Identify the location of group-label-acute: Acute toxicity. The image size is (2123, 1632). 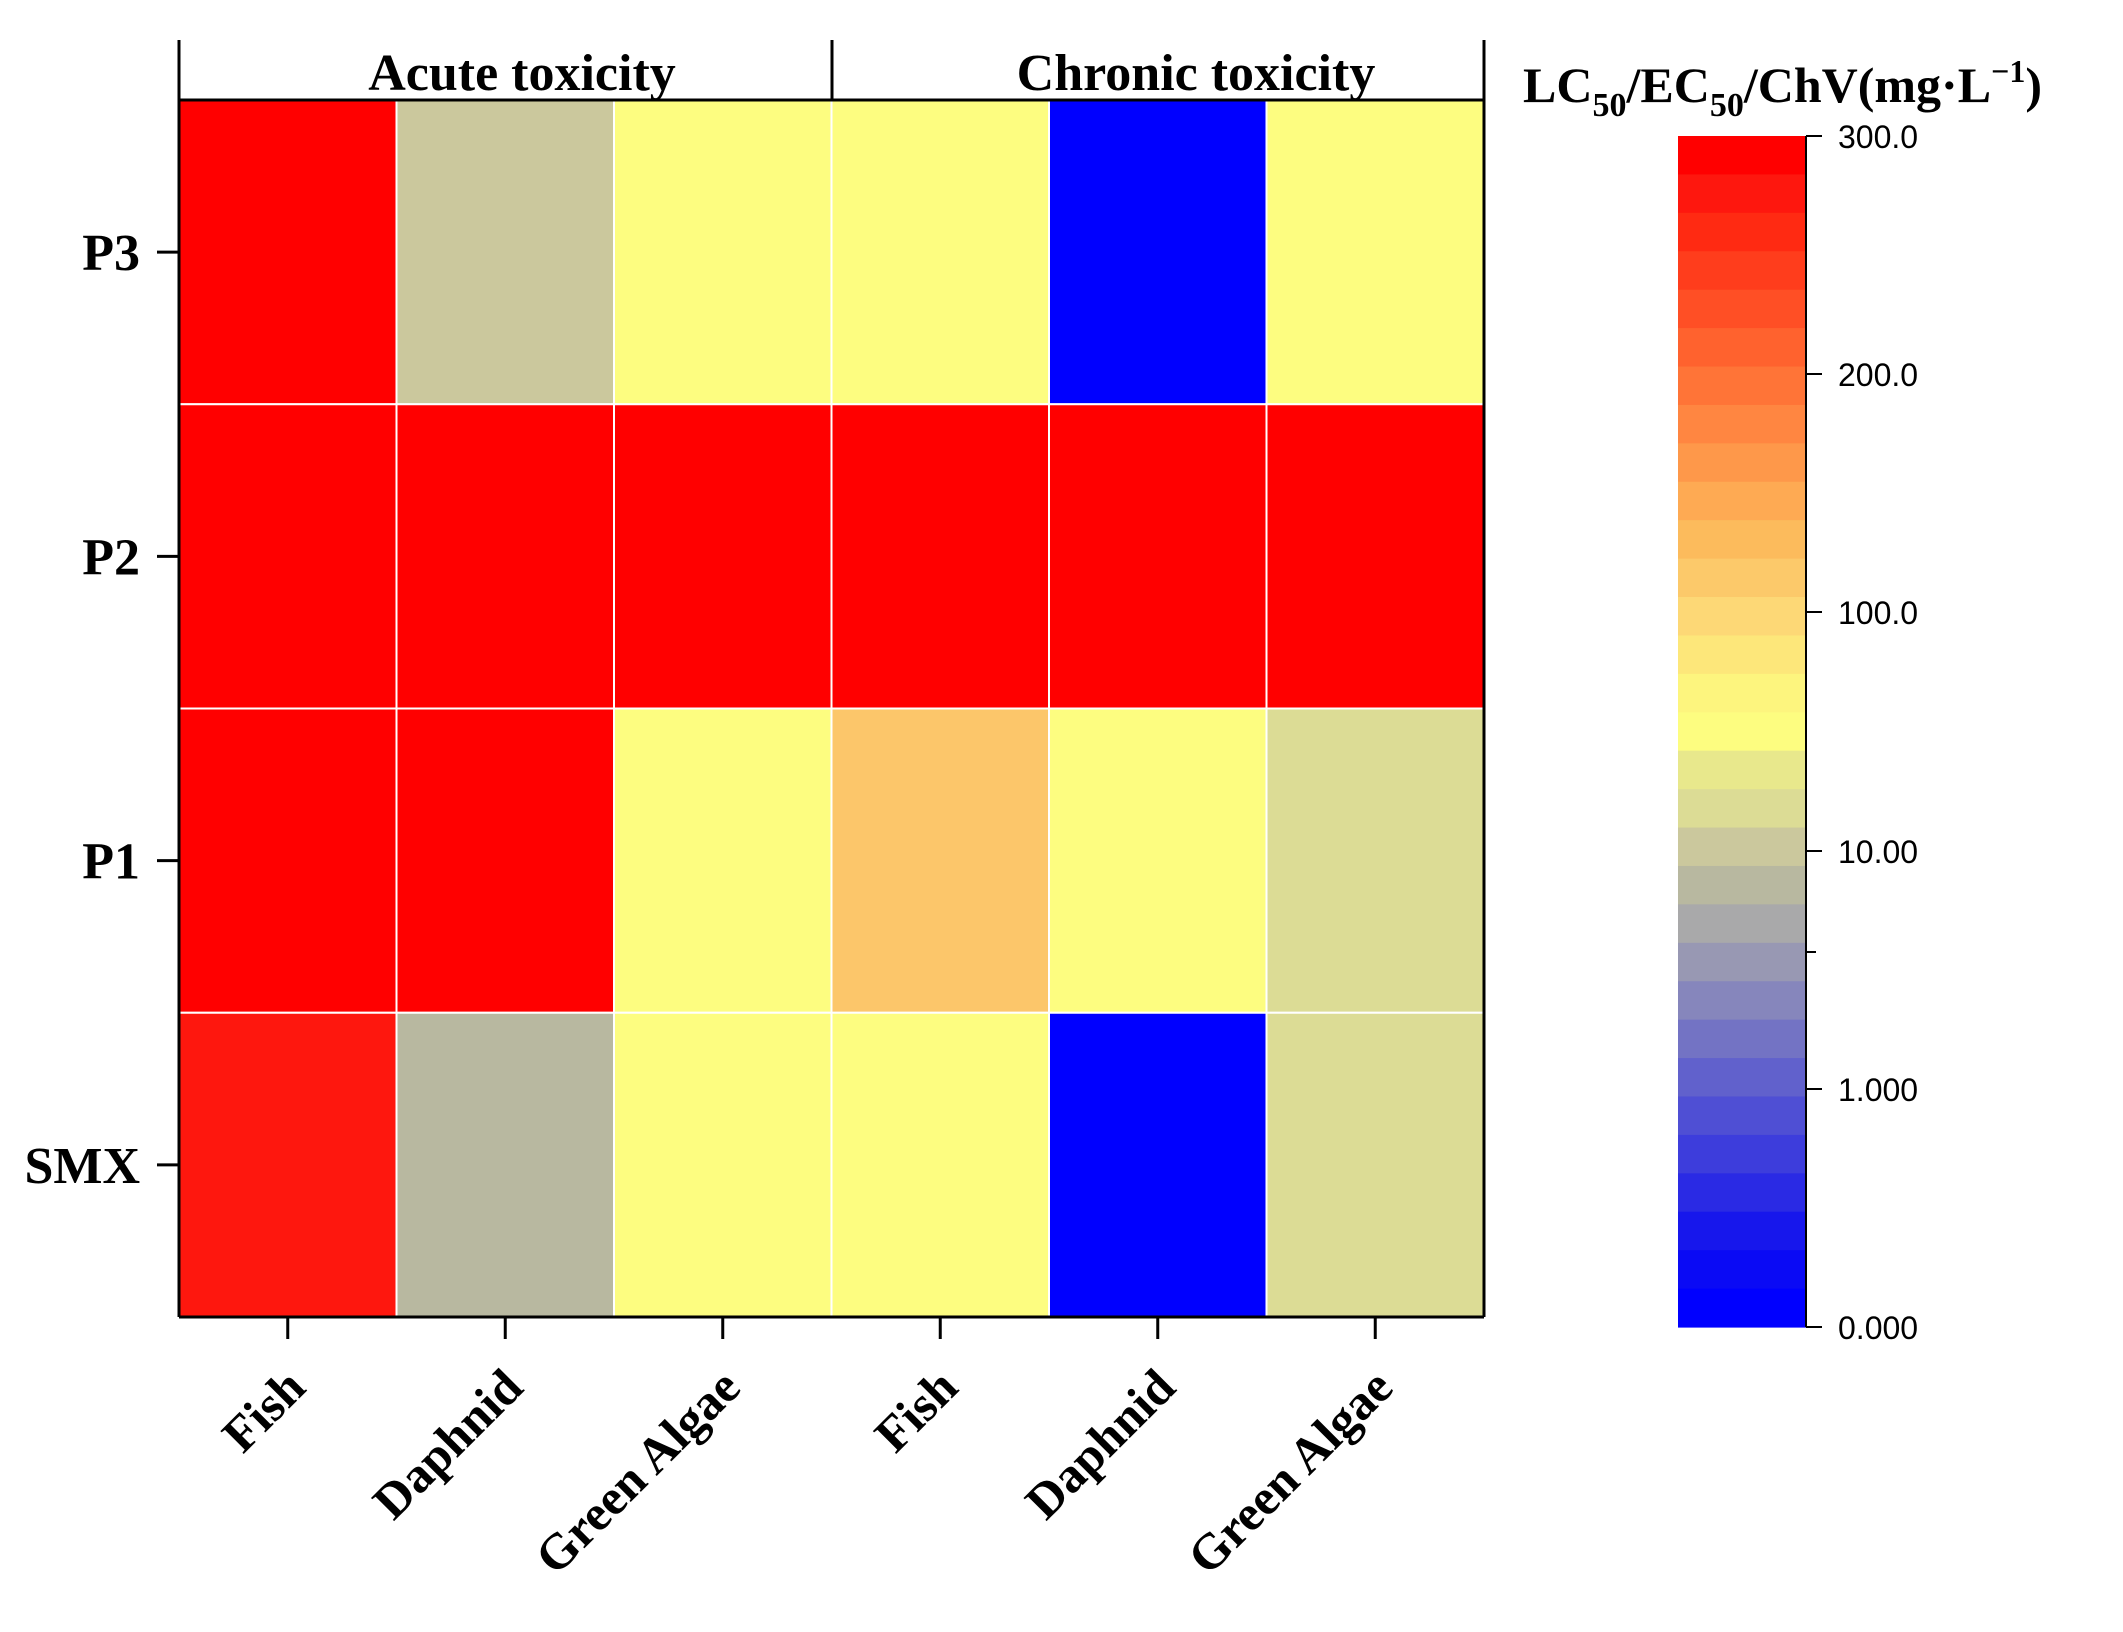
(522, 73).